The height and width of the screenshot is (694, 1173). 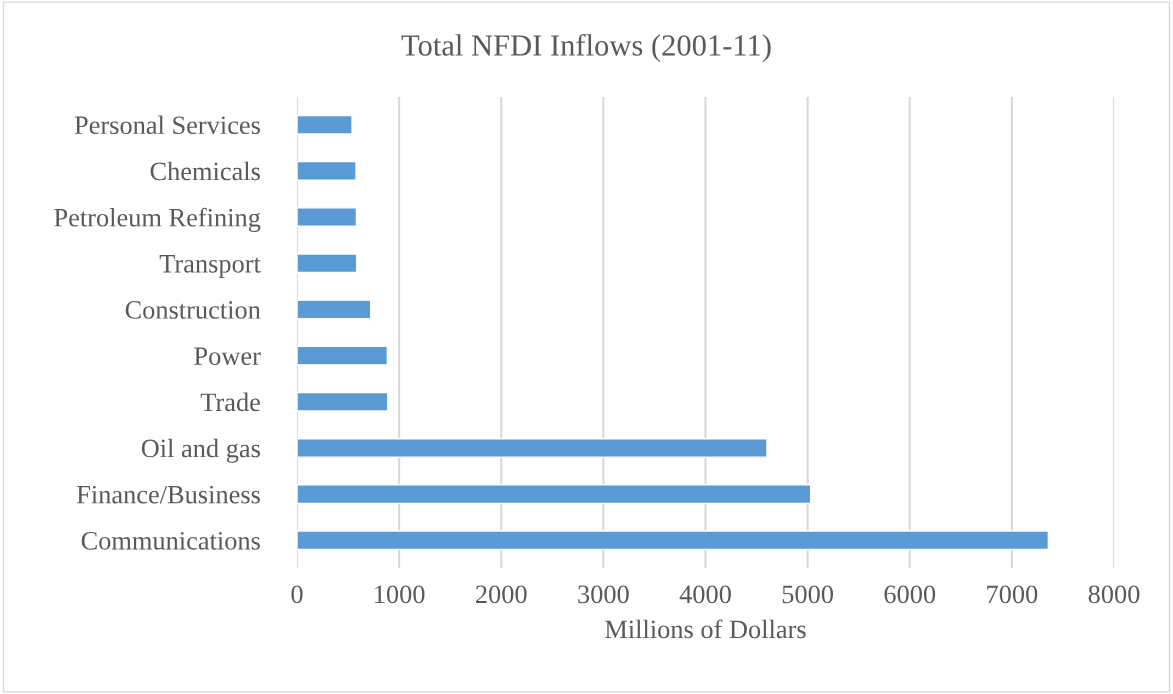 I want to click on y-tick-label: Petroleum Refining, so click(x=157, y=220).